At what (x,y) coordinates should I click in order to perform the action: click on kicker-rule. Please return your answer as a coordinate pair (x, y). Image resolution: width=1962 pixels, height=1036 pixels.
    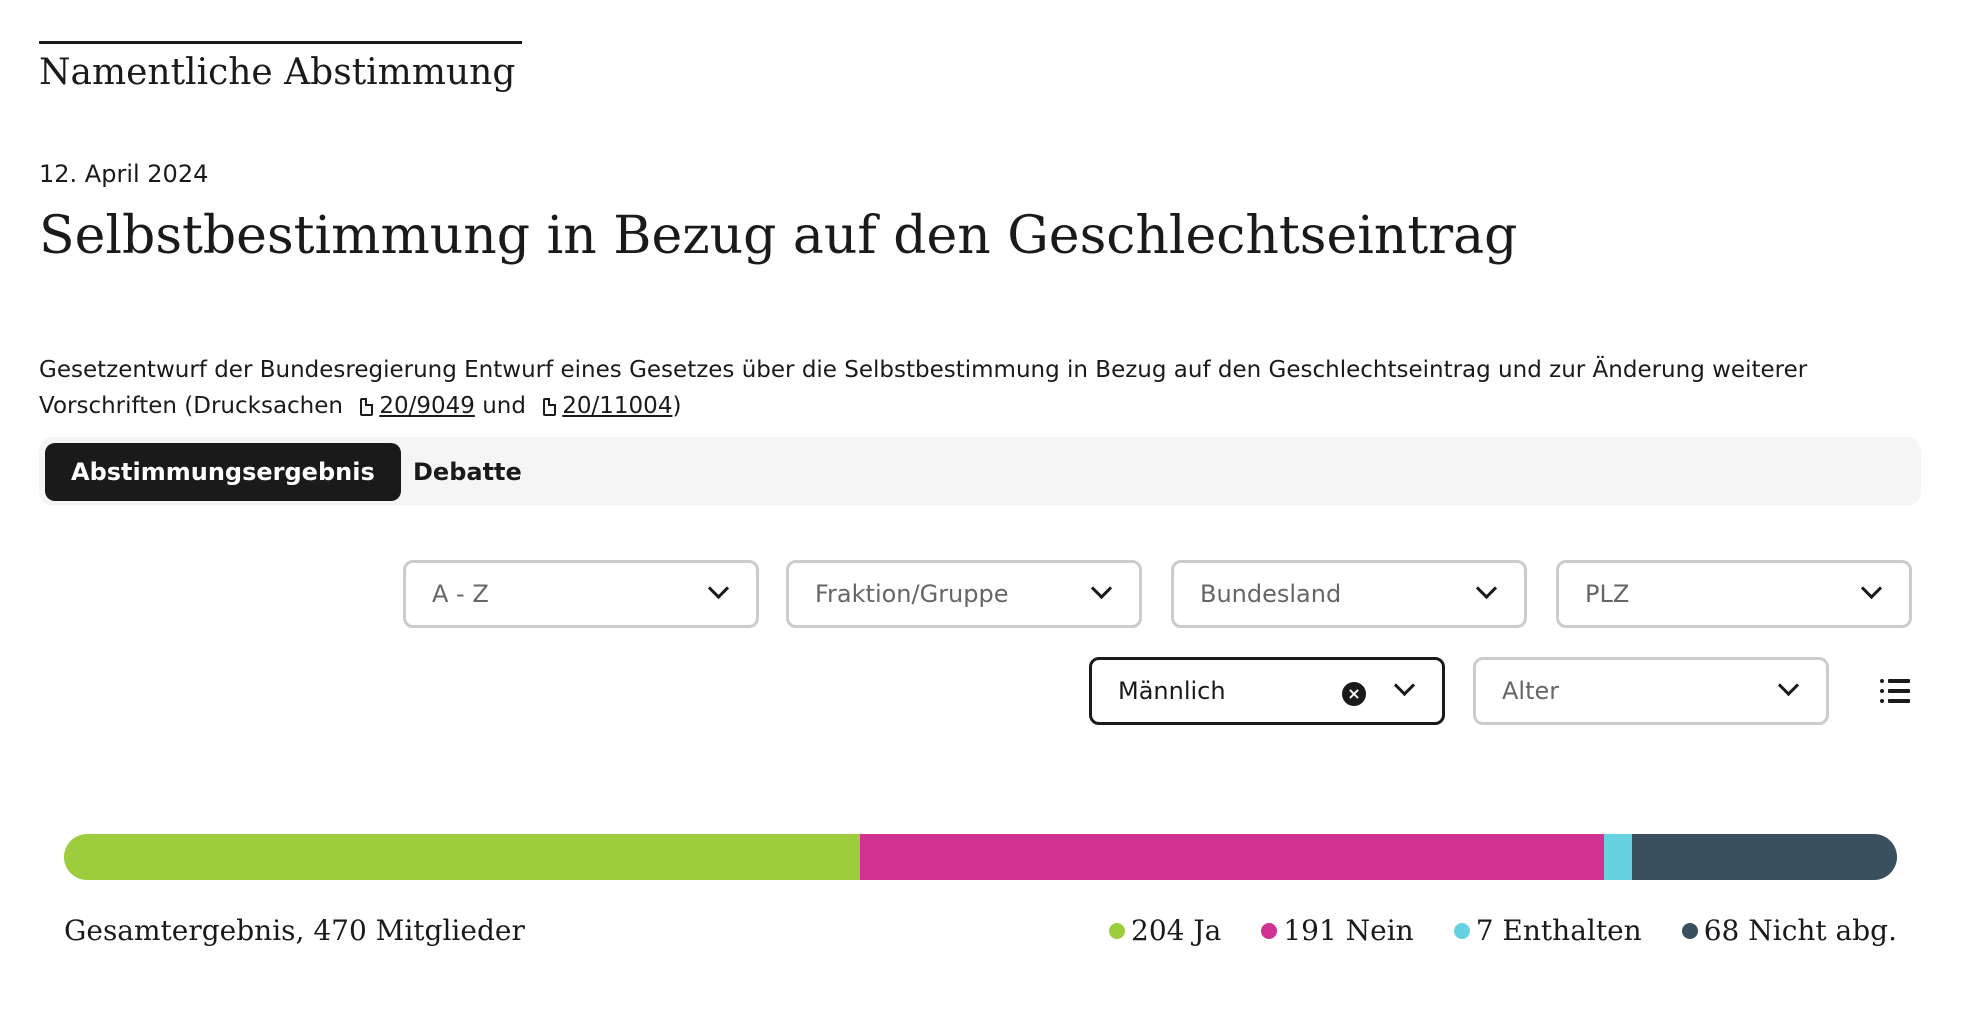
    Looking at the image, I should click on (280, 42).